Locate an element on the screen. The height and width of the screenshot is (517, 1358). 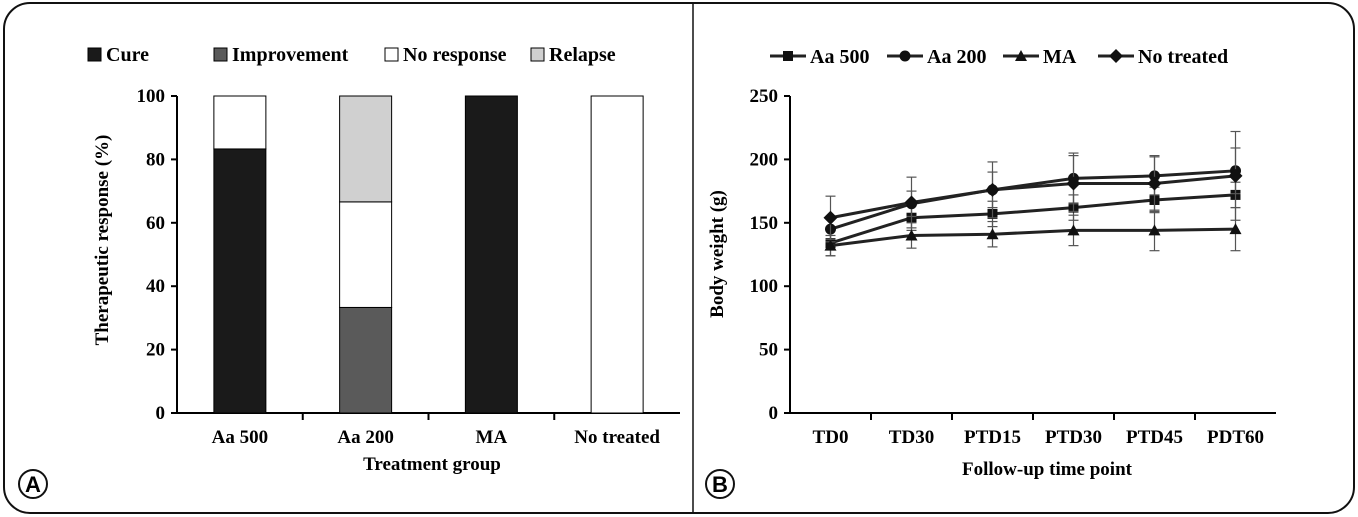
line-ma is located at coordinates (1033, 237).